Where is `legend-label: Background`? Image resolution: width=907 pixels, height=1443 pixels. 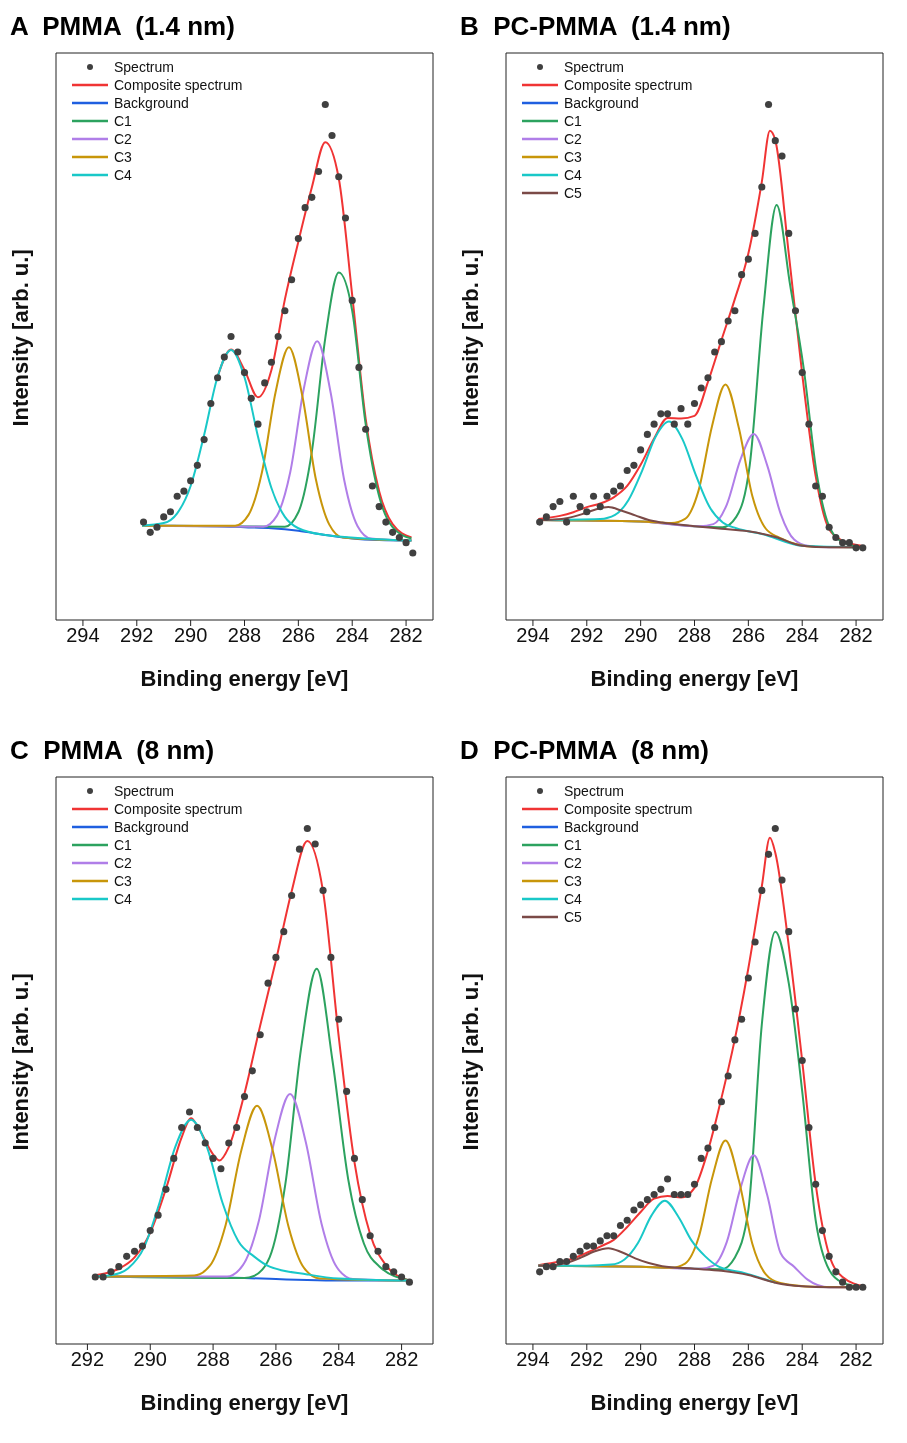
legend-label: Background is located at coordinates (151, 827).